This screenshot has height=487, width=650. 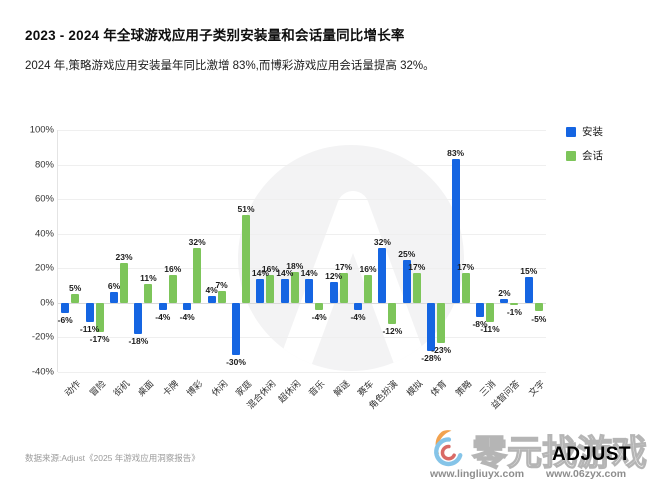 What do you see at coordinates (72, 388) in the screenshot?
I see `x-axis-label: 动作` at bounding box center [72, 388].